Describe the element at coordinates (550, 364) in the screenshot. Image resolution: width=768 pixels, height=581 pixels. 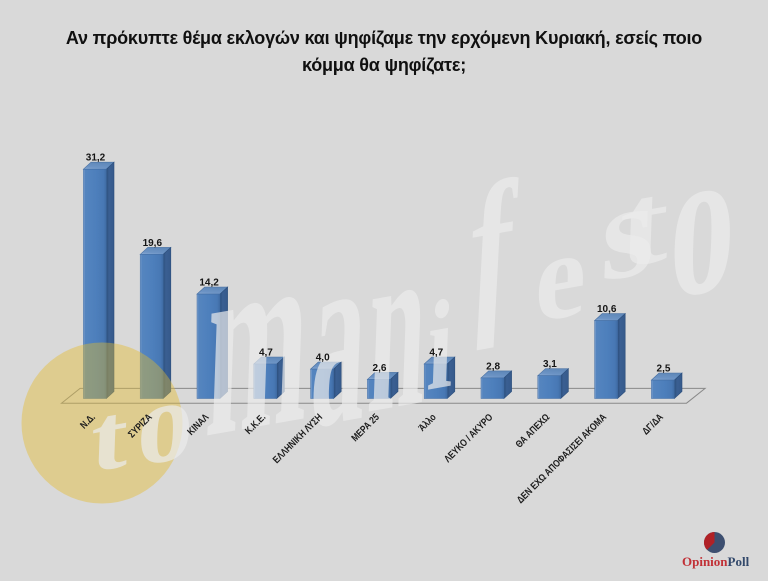
I see `svg-text: 3,1` at that location.